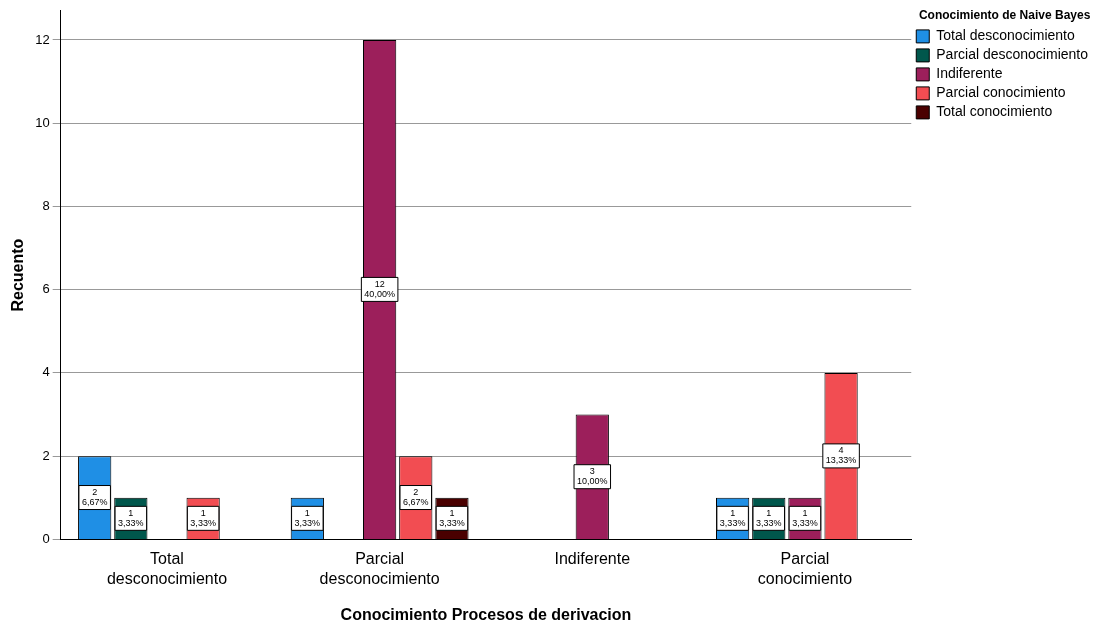  I want to click on y-tick-label: 12, so click(42, 39).